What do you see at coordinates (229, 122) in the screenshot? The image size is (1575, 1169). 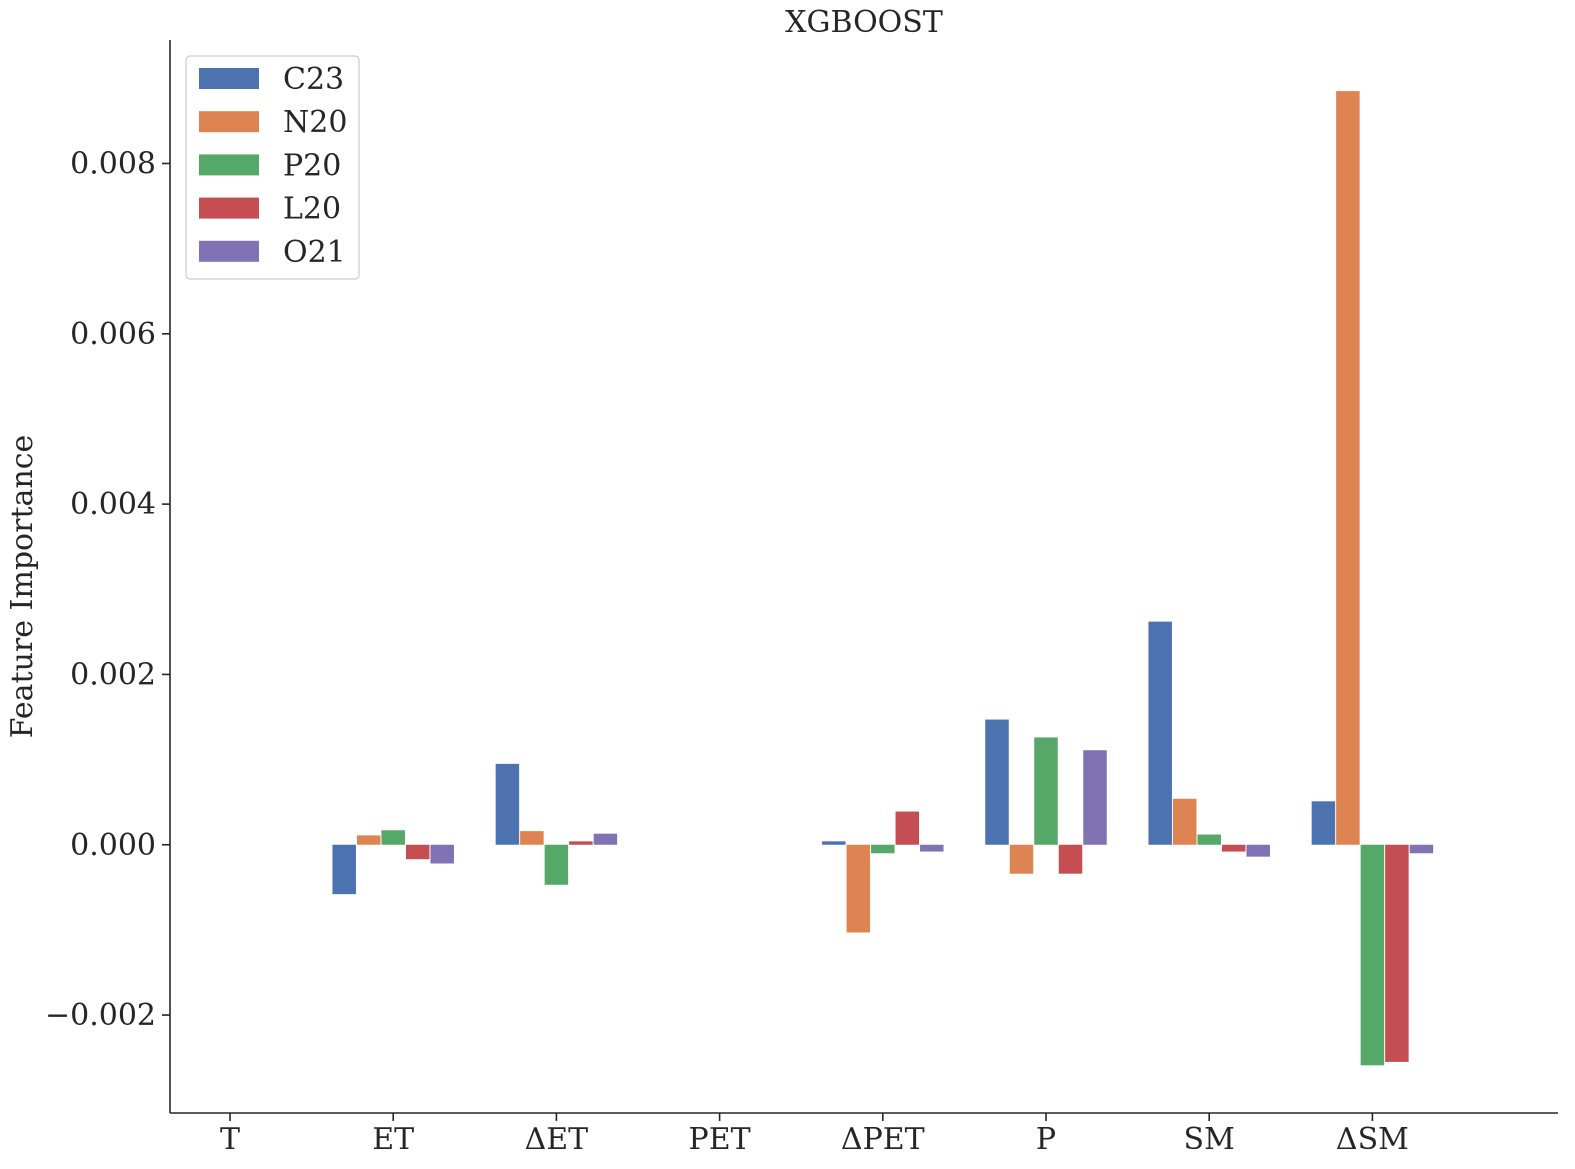 I see `legend-swatch-n20` at bounding box center [229, 122].